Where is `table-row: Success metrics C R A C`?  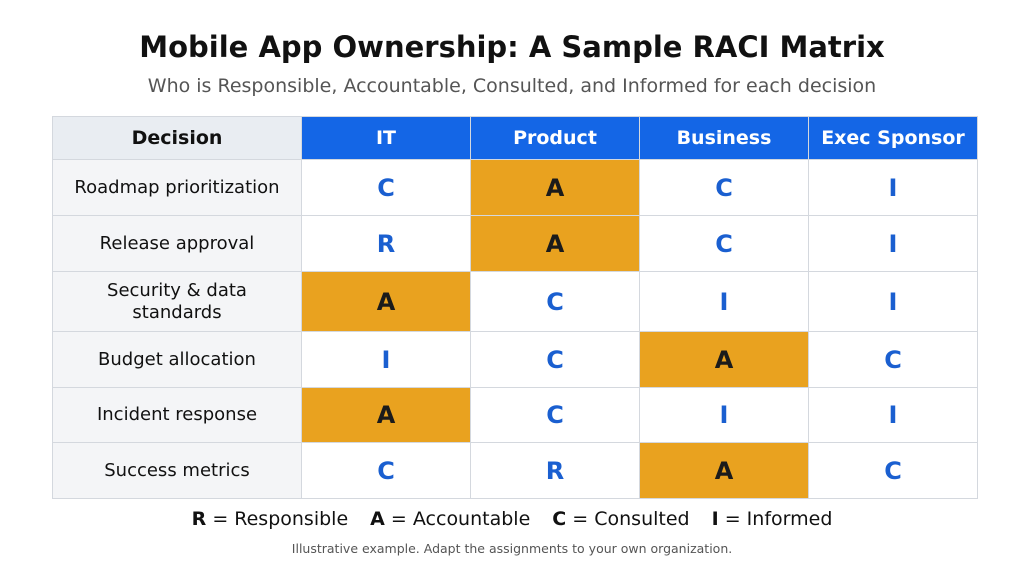
table-row: Success metrics C R A C is located at coordinates (515, 470).